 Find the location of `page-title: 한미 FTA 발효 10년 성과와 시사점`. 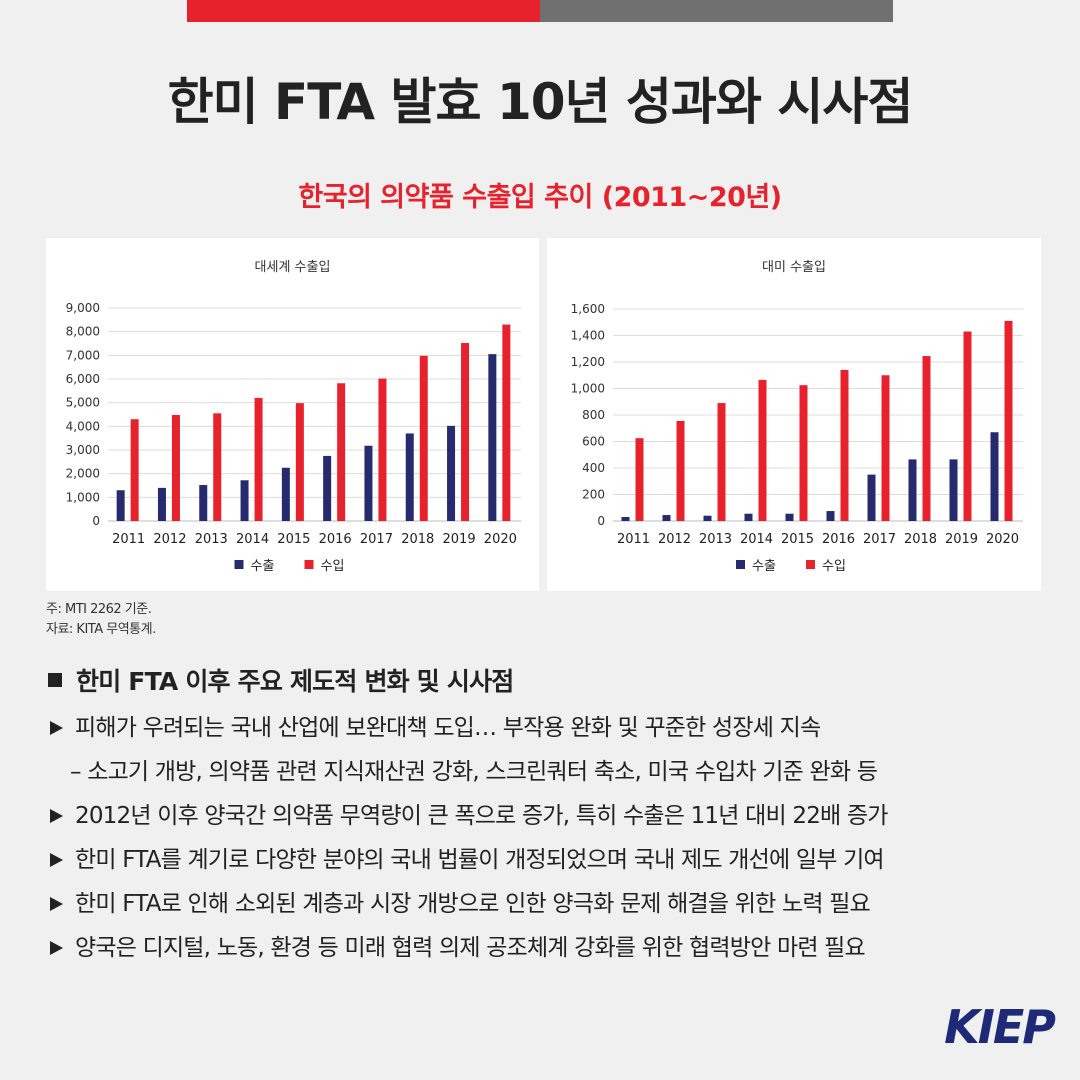

page-title: 한미 FTA 발효 10년 성과와 시사점 is located at coordinates (540, 102).